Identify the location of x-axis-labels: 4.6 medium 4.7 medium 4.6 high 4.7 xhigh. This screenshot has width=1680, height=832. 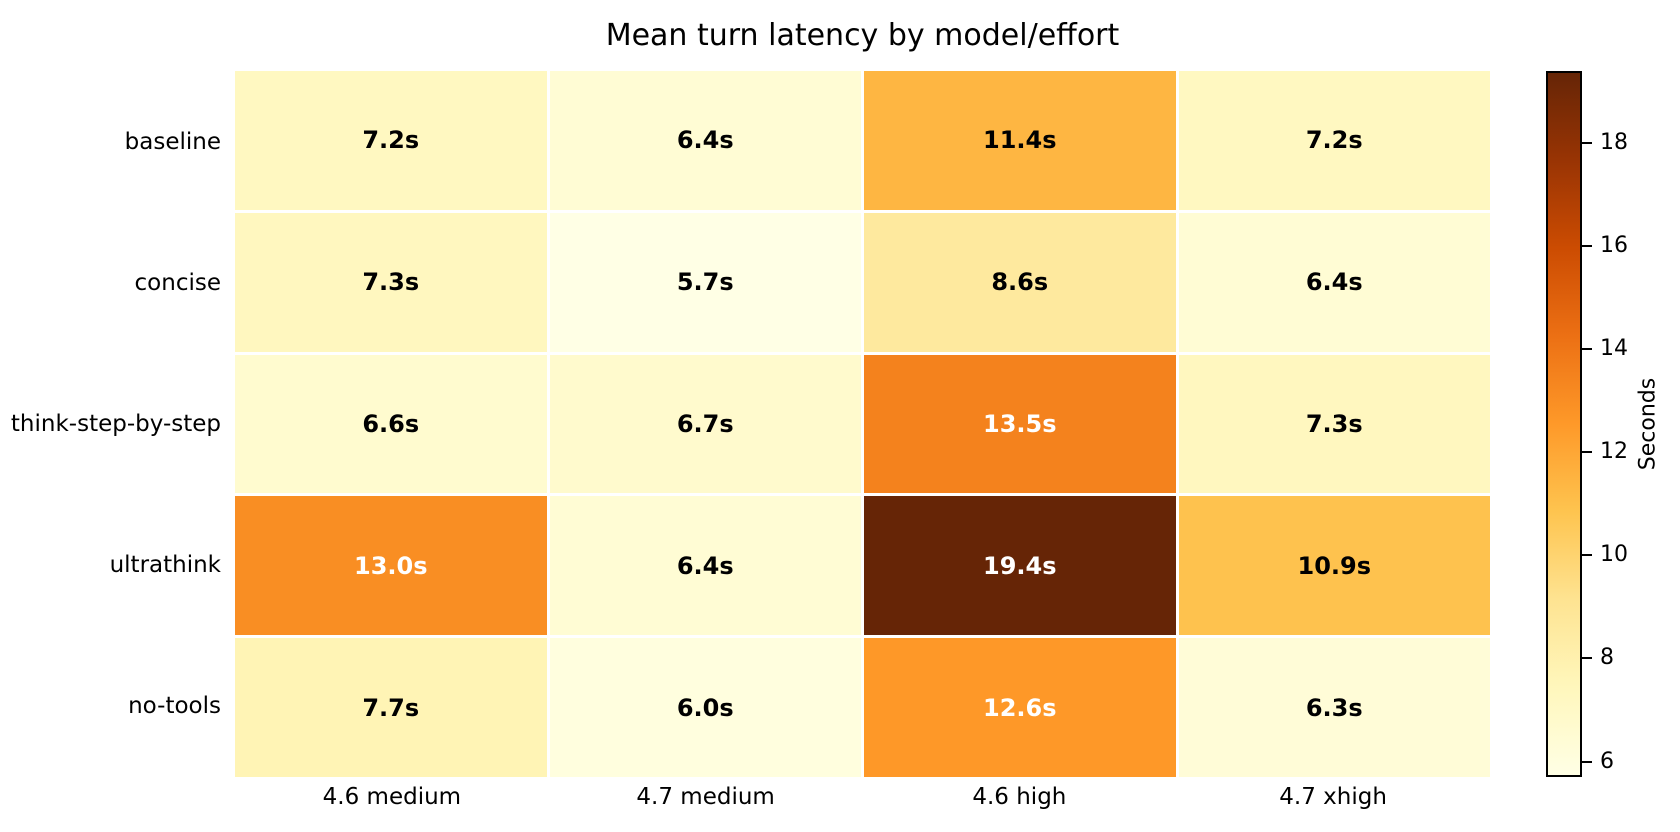
(862, 797).